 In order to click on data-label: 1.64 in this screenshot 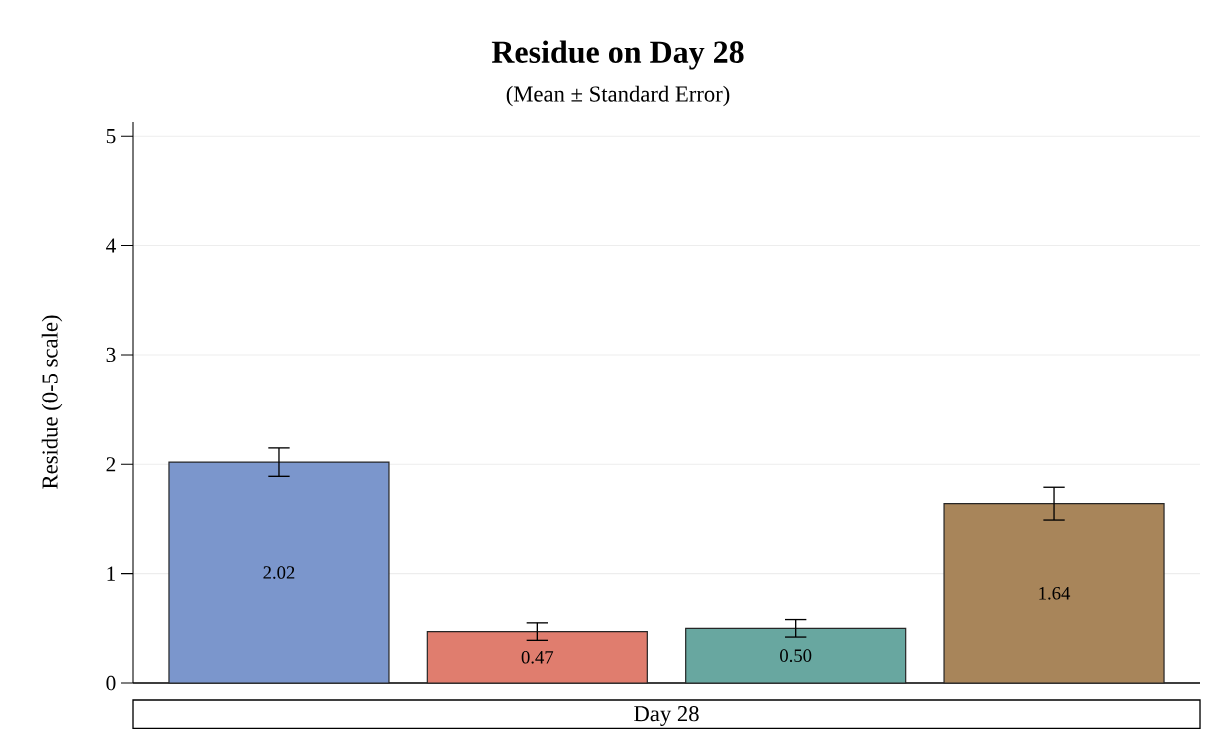, I will do `click(1055, 593)`.